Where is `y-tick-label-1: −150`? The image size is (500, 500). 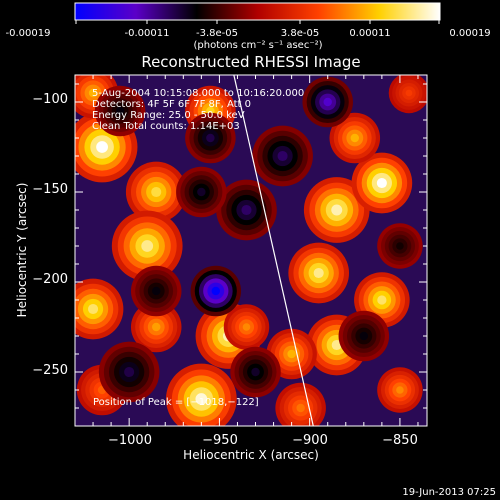
y-tick-label-1: −150 is located at coordinates (50, 189).